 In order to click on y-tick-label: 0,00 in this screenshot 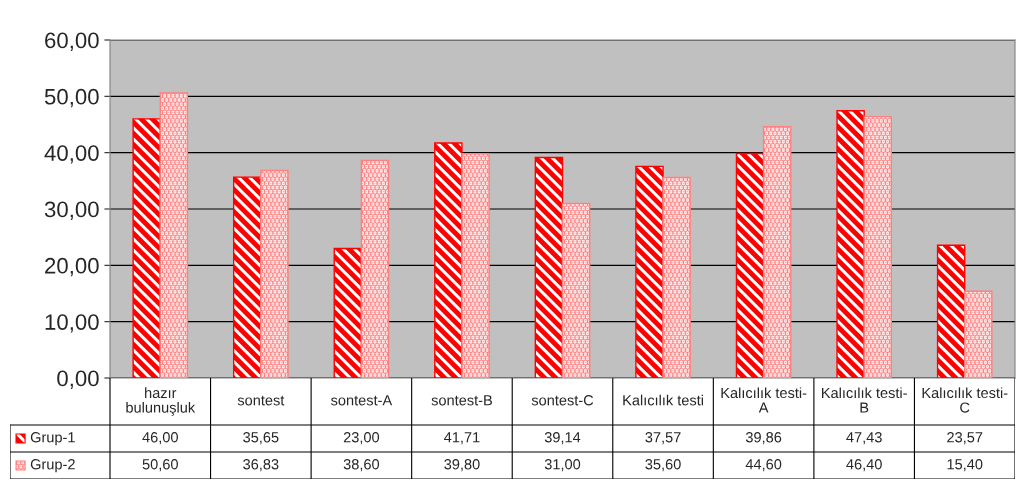, I will do `click(78, 379)`.